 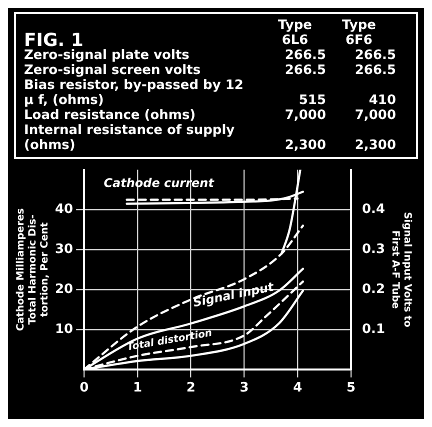 What do you see at coordinates (191, 388) in the screenshot?
I see `x-tick-label: 2` at bounding box center [191, 388].